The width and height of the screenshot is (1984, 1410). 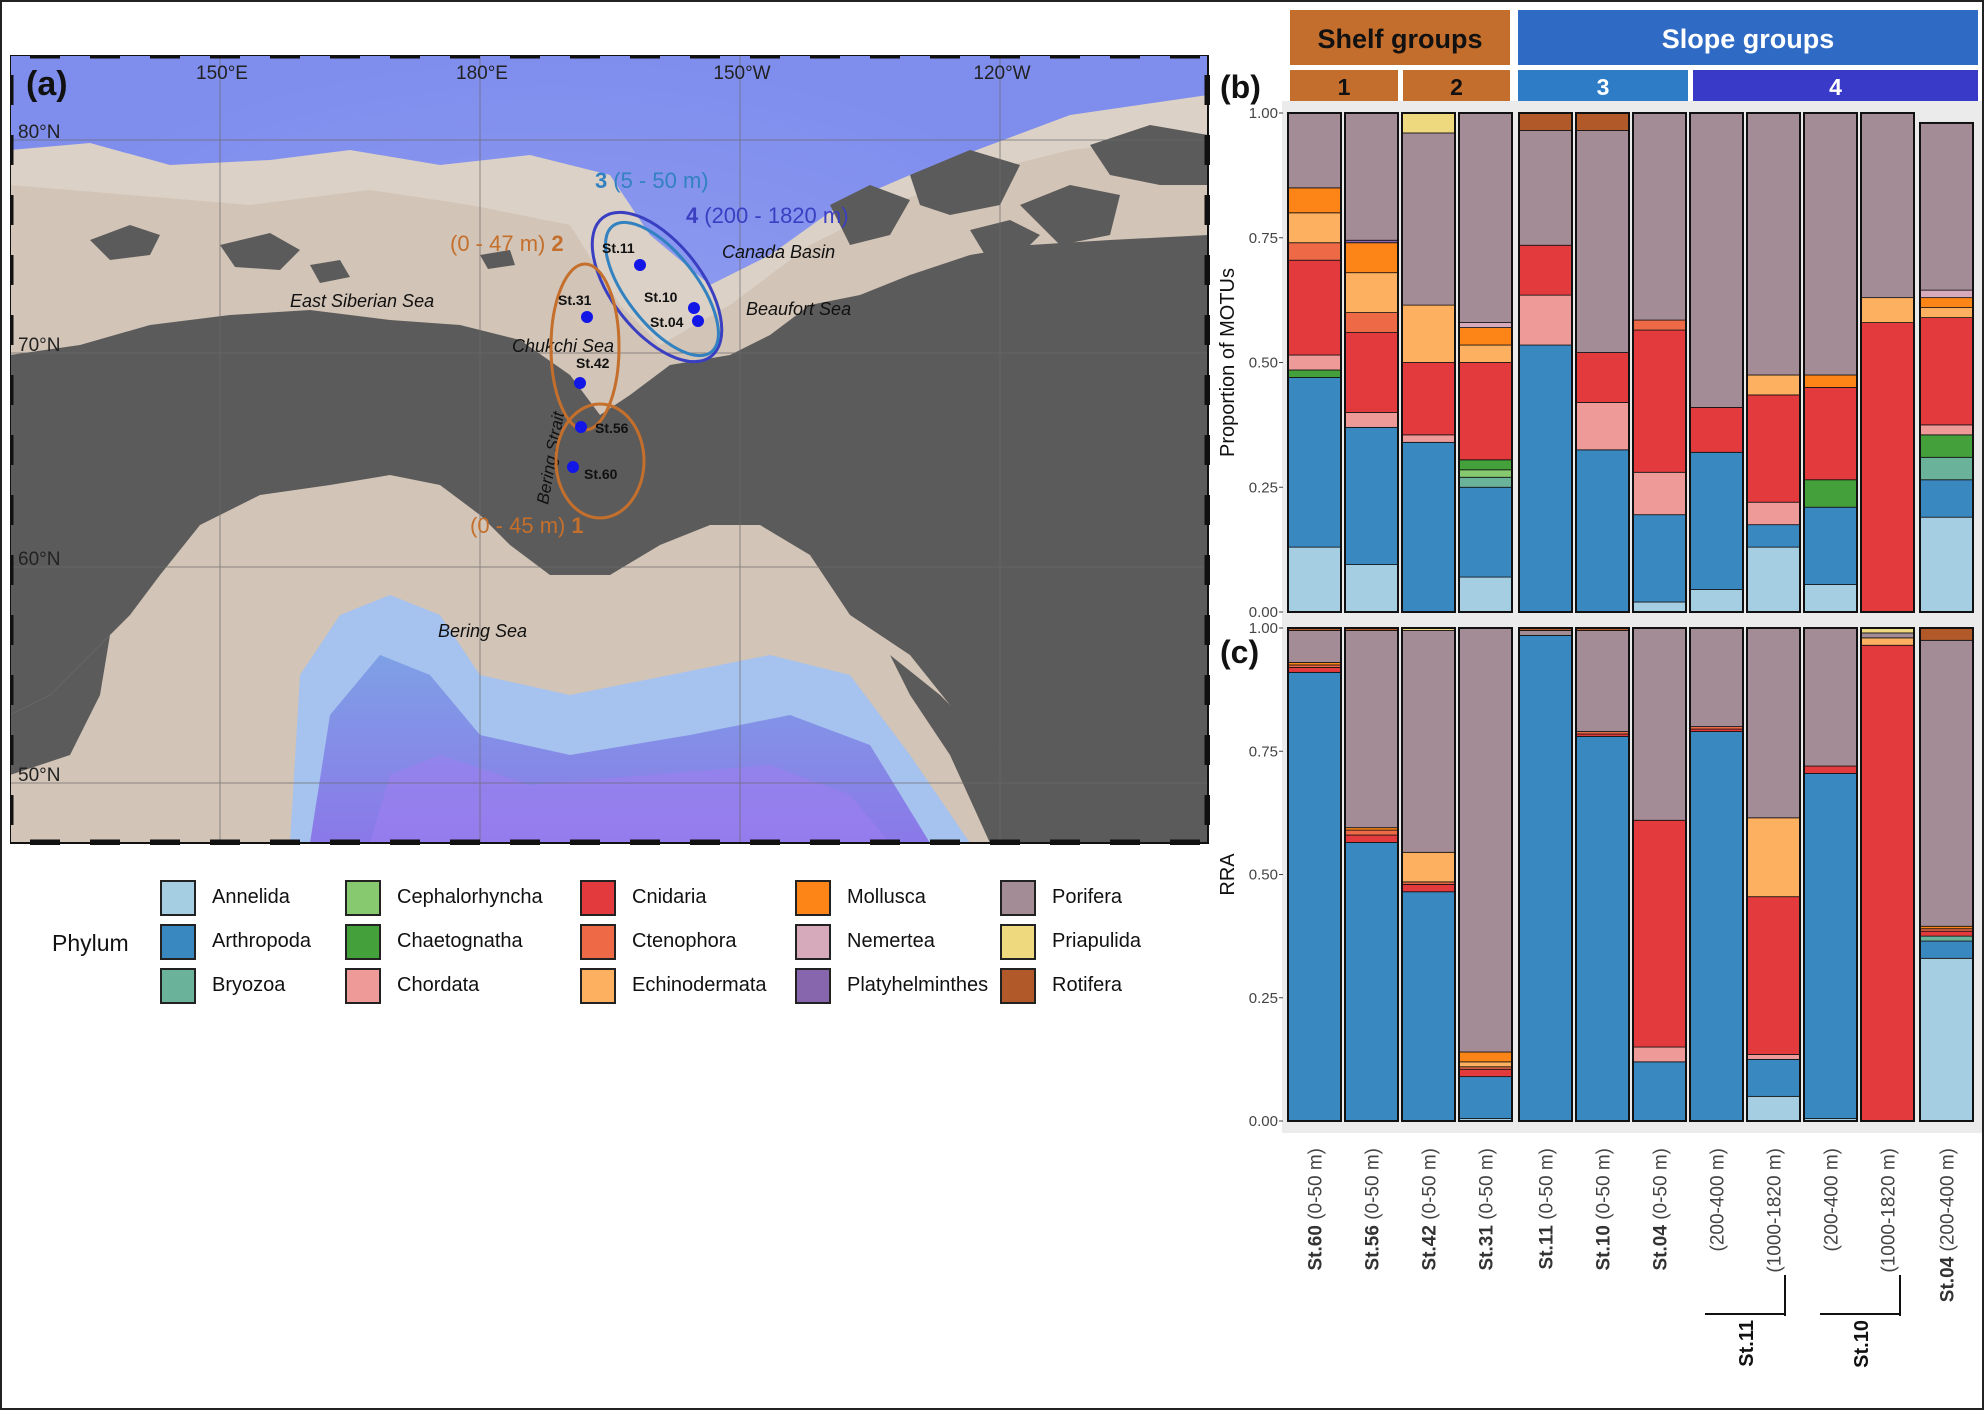 I want to click on legend-title: Phylum, so click(x=90, y=943).